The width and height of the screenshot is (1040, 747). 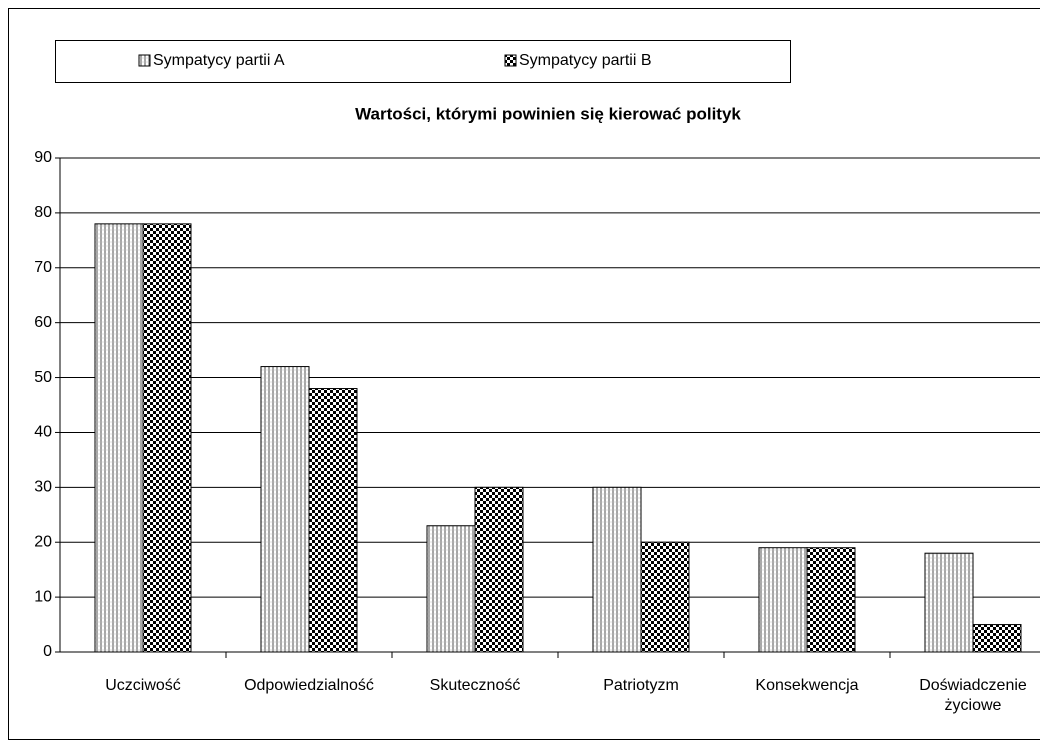 I want to click on legend-label: Sympatycy partii B, so click(x=585, y=60).